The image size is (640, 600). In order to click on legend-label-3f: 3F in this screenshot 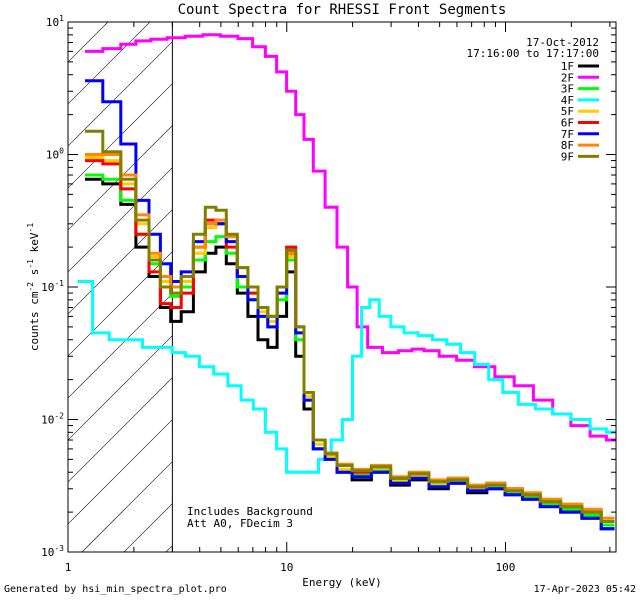, I will do `click(567, 89)`.